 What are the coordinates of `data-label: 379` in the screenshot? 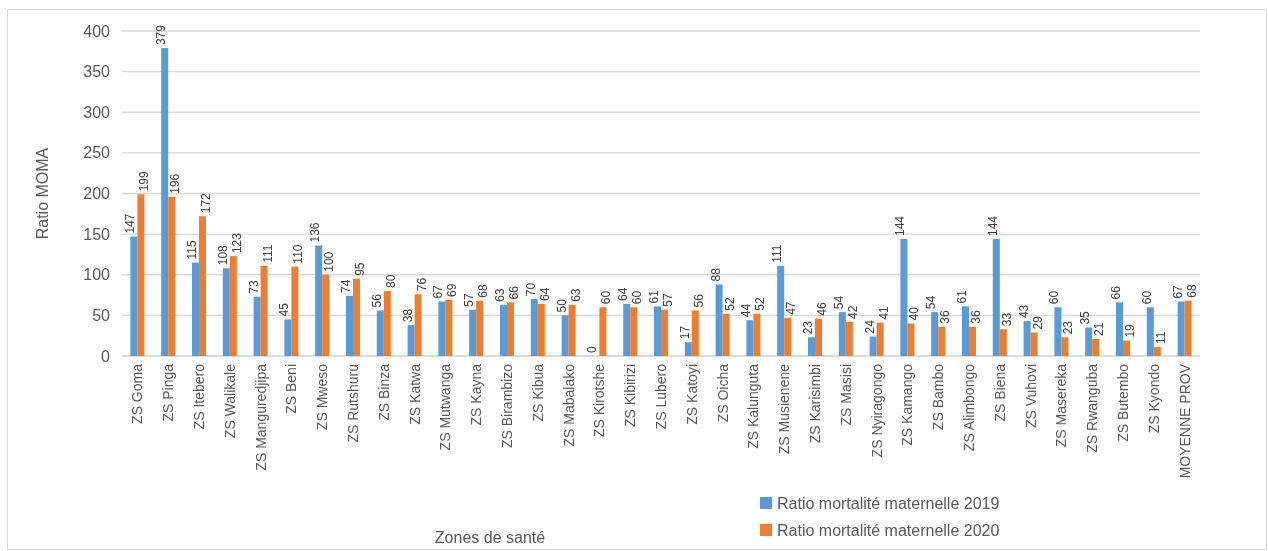 It's located at (161, 35).